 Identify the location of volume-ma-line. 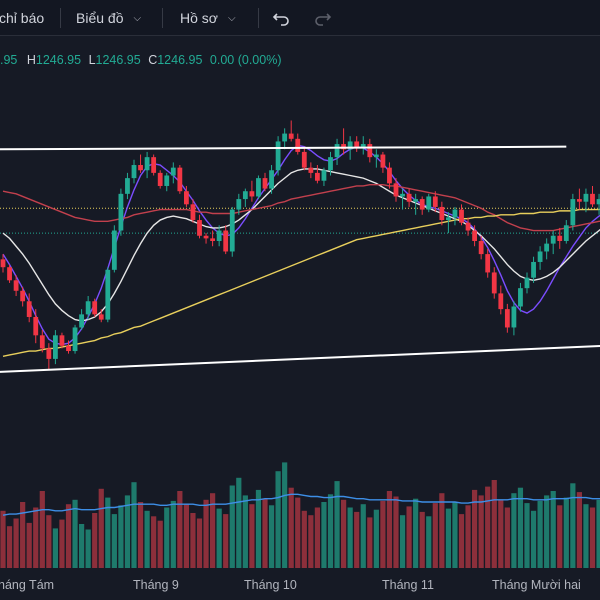
(301, 504).